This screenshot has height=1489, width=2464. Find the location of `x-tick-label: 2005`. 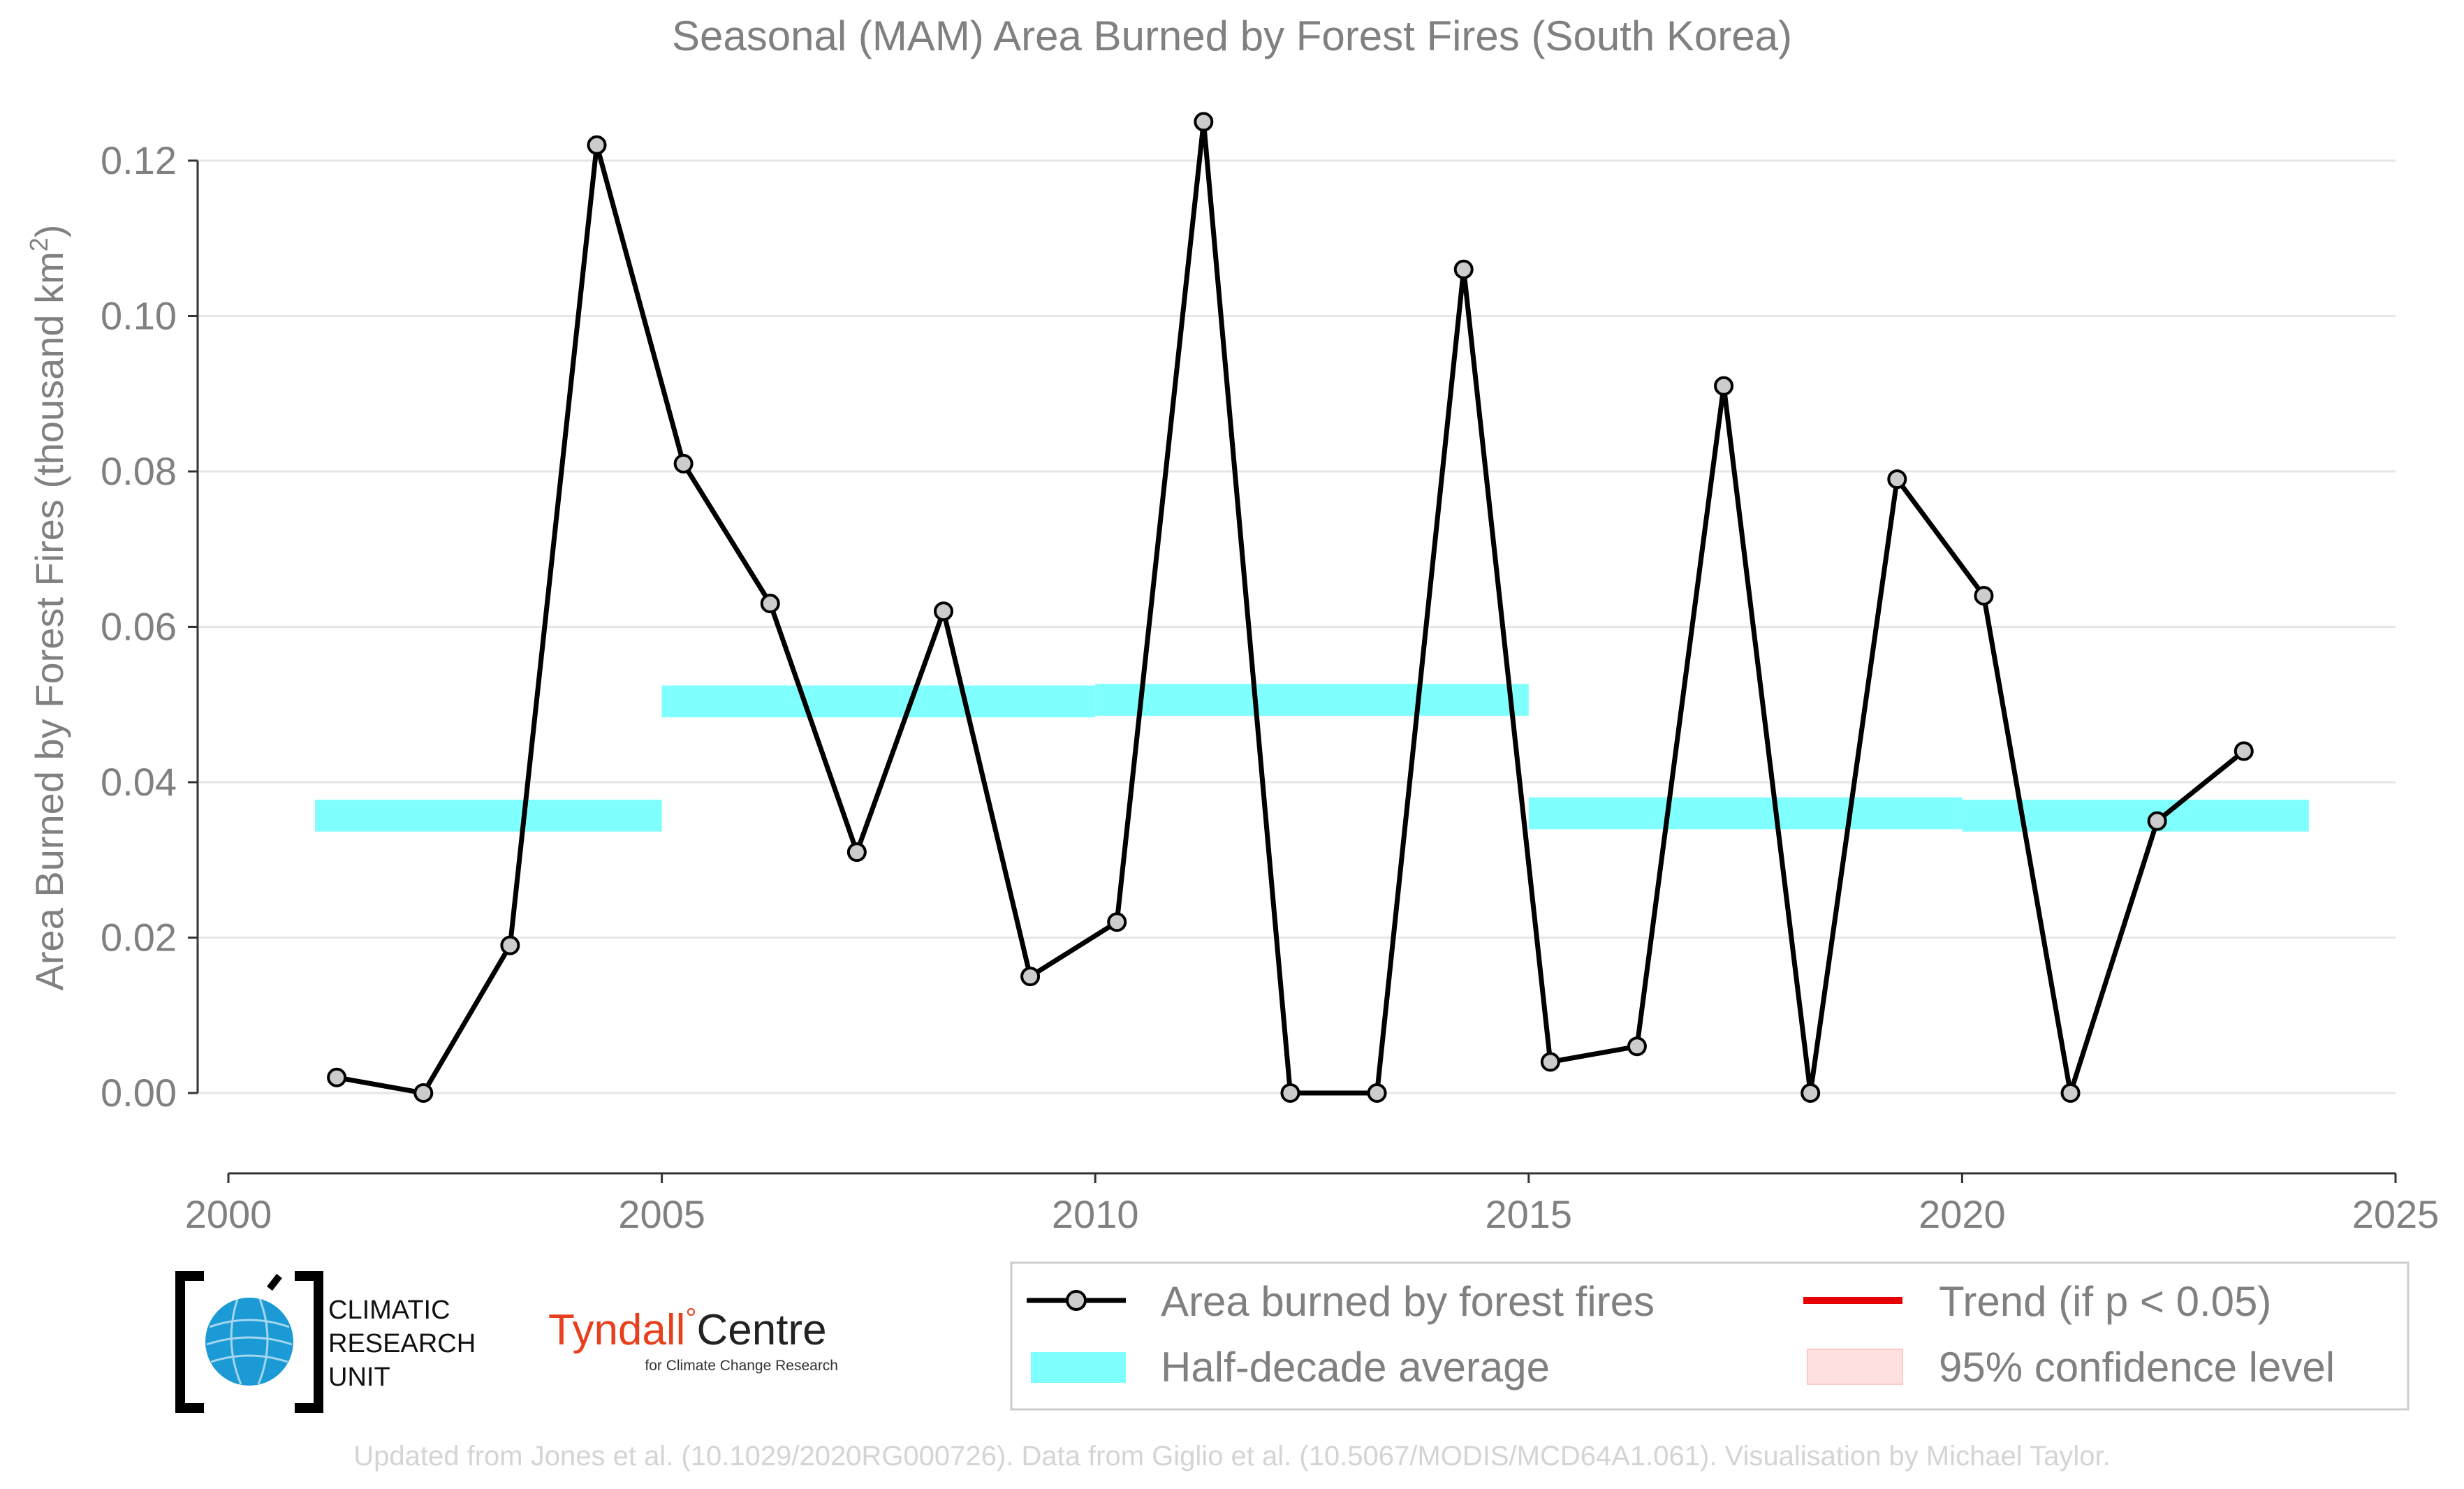

x-tick-label: 2005 is located at coordinates (661, 1214).